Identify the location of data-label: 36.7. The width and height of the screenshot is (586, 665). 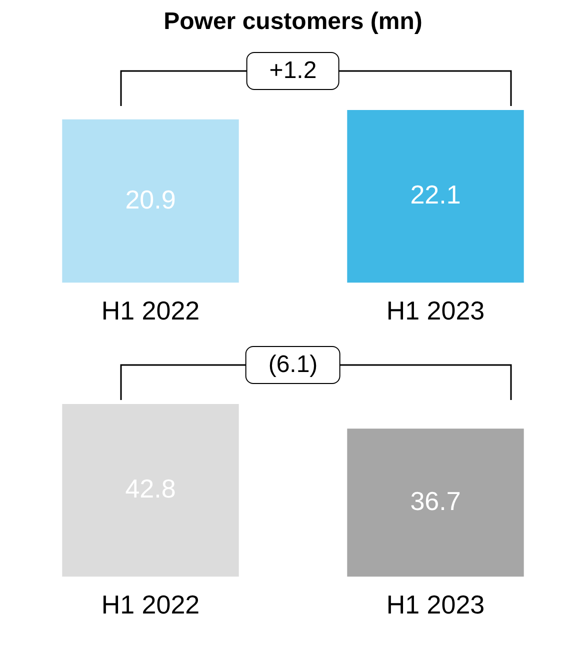
(435, 501).